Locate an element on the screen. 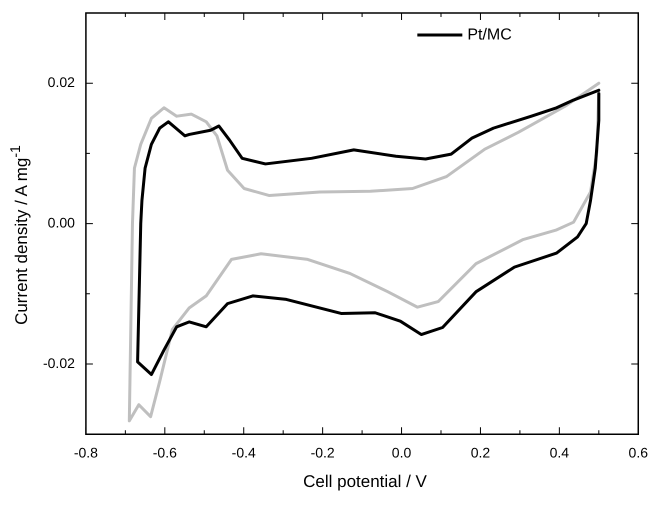  x-tick-label: 0.0 is located at coordinates (402, 452).